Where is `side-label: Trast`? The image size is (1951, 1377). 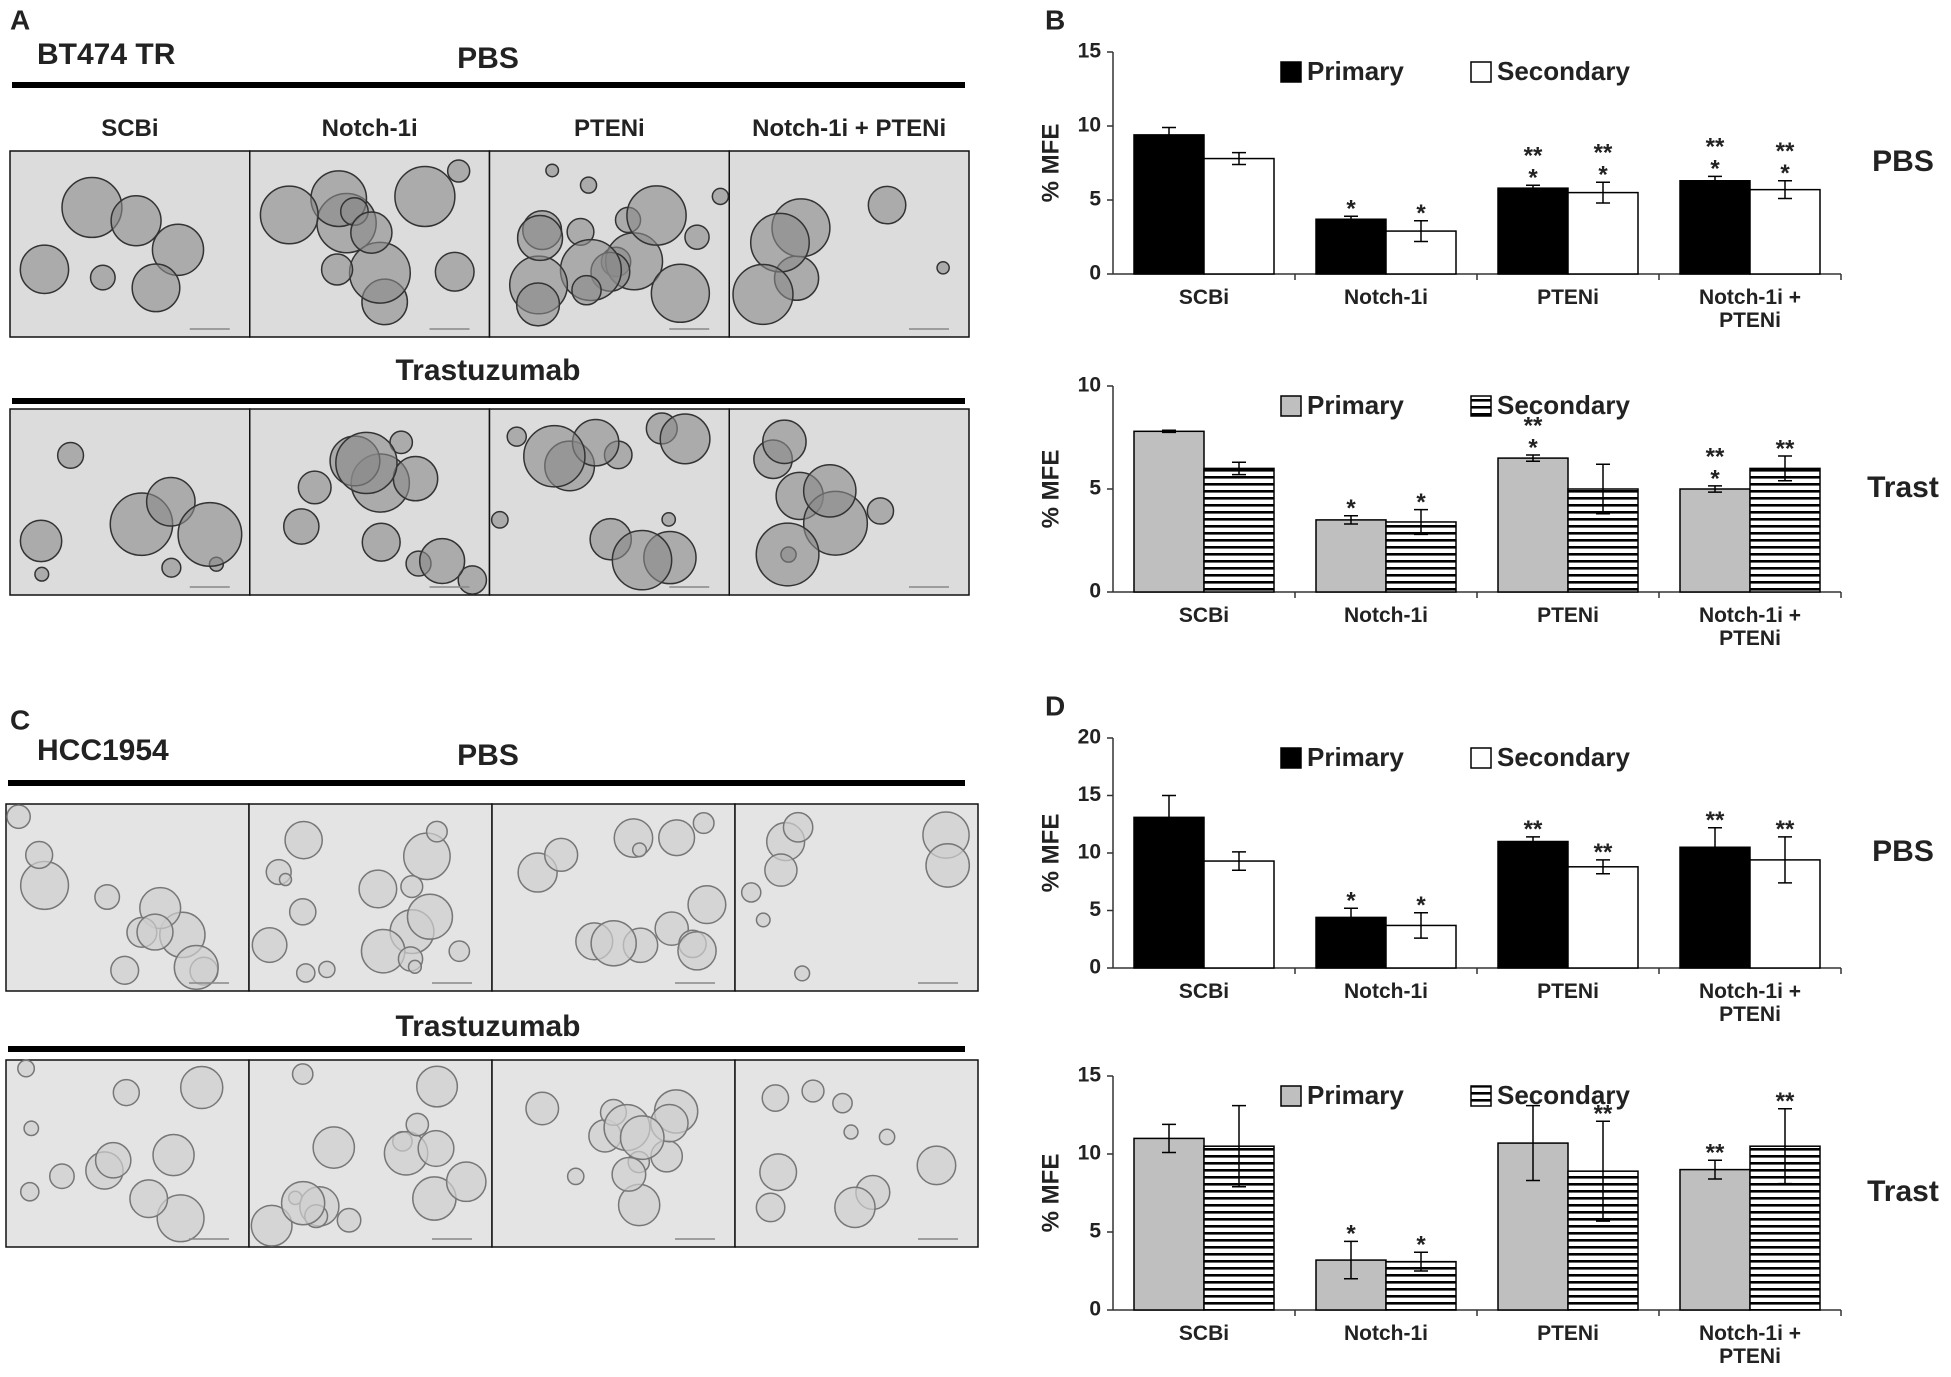
side-label: Trast is located at coordinates (1903, 1191).